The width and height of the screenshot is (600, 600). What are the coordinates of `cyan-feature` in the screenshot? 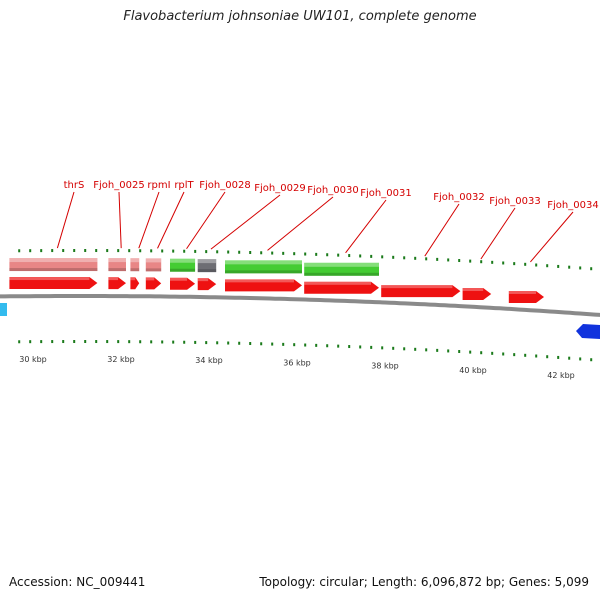 It's located at (3, 309).